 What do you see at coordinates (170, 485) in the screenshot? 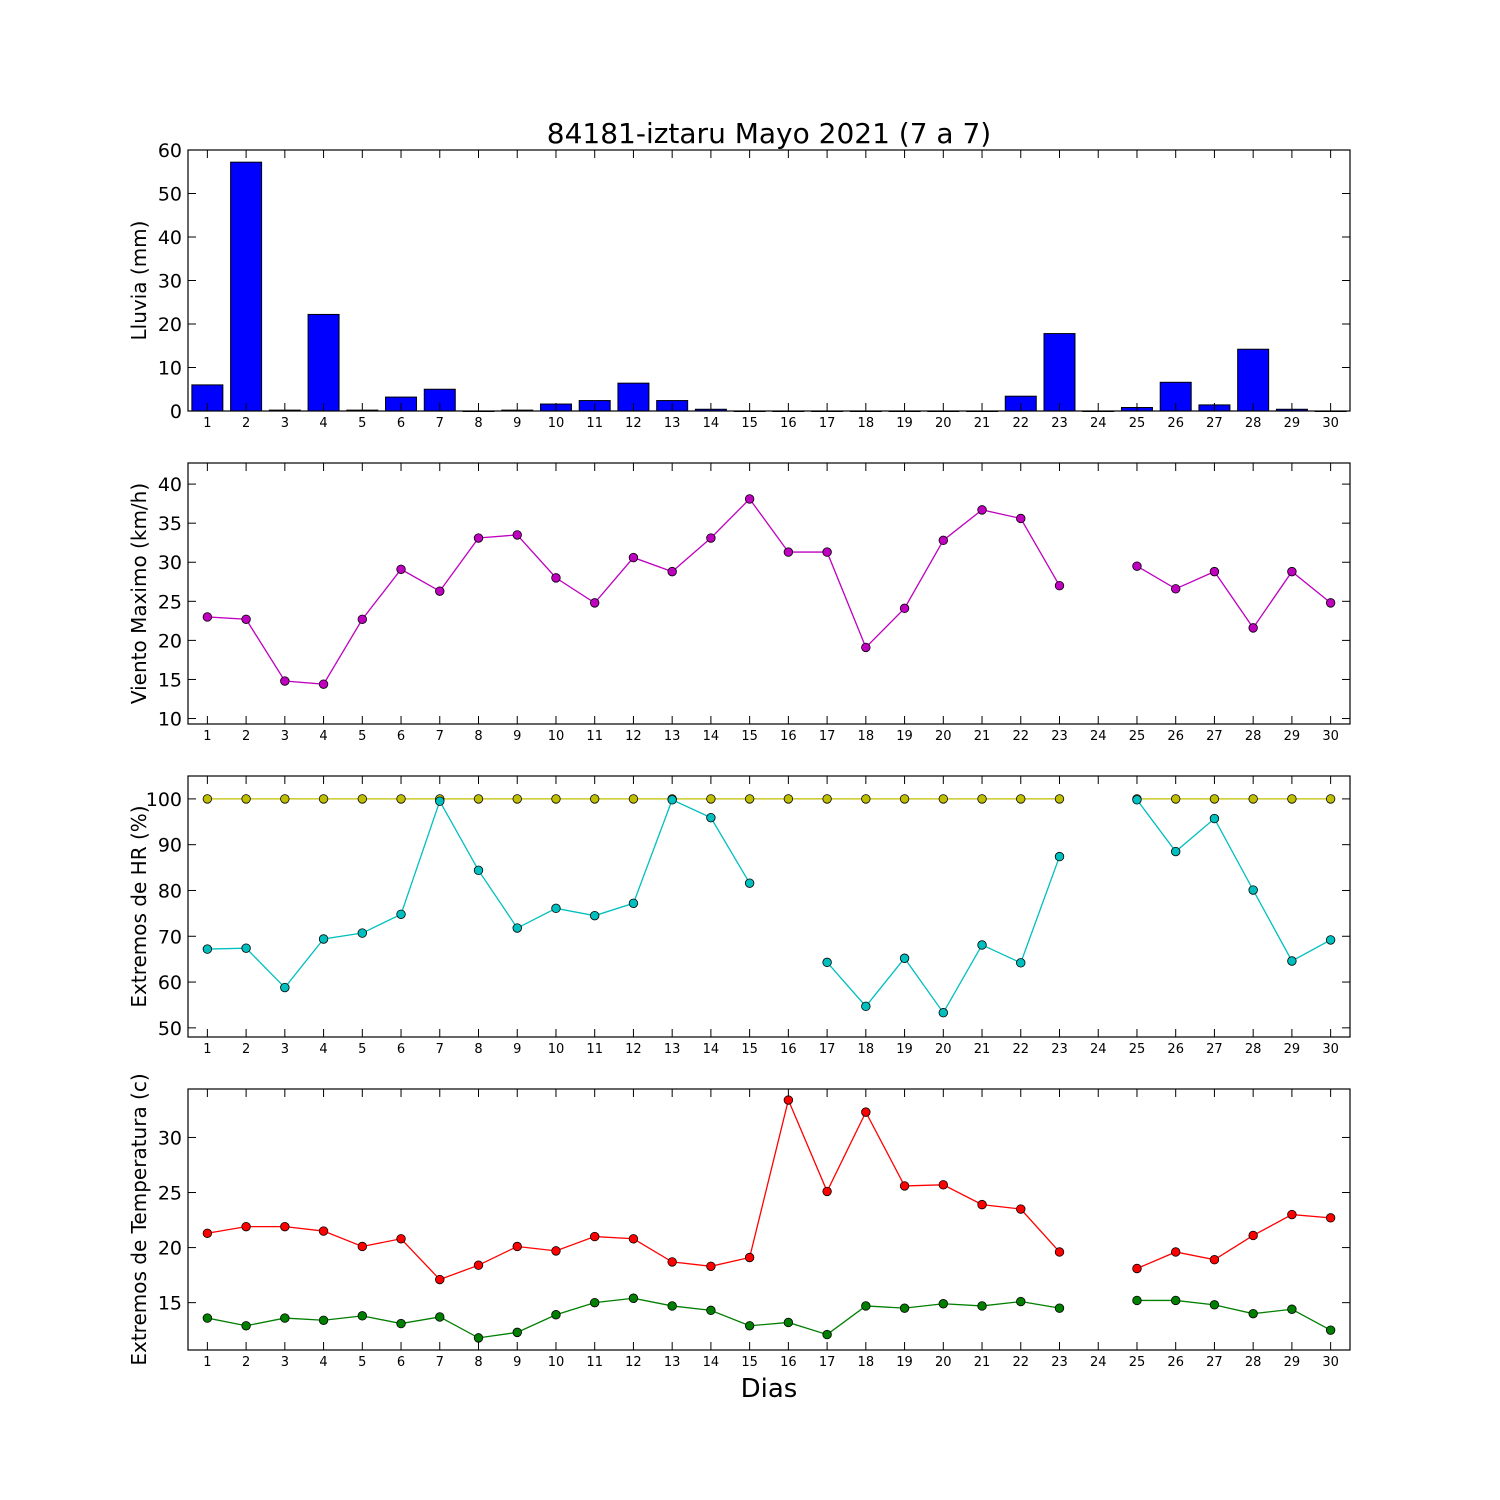
I see `y-tick-label: 40` at bounding box center [170, 485].